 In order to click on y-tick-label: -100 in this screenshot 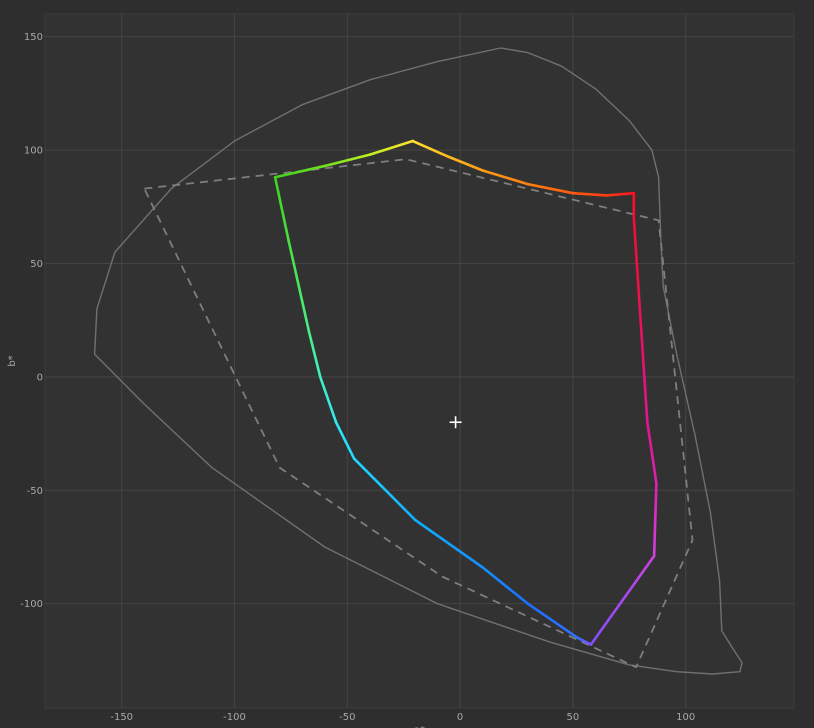, I will do `click(31, 604)`.